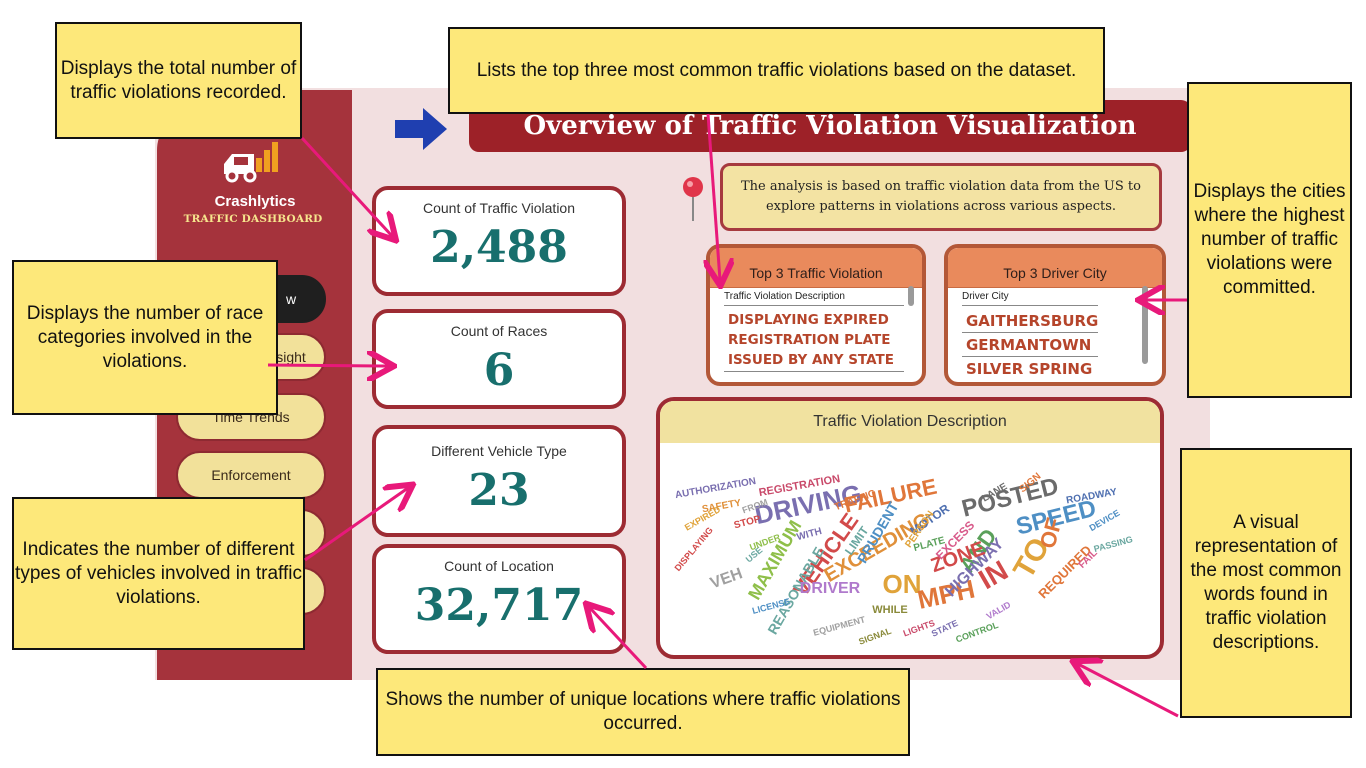 The width and height of the screenshot is (1366, 768). Describe the element at coordinates (1029, 367) in the screenshot. I see `list-item: SILVER SPRING` at that location.